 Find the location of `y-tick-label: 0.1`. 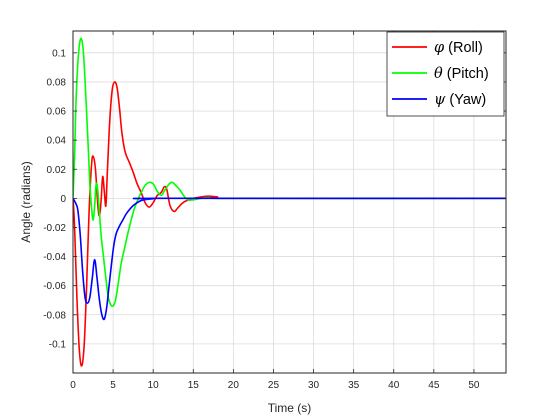

y-tick-label: 0.1 is located at coordinates (59, 53).